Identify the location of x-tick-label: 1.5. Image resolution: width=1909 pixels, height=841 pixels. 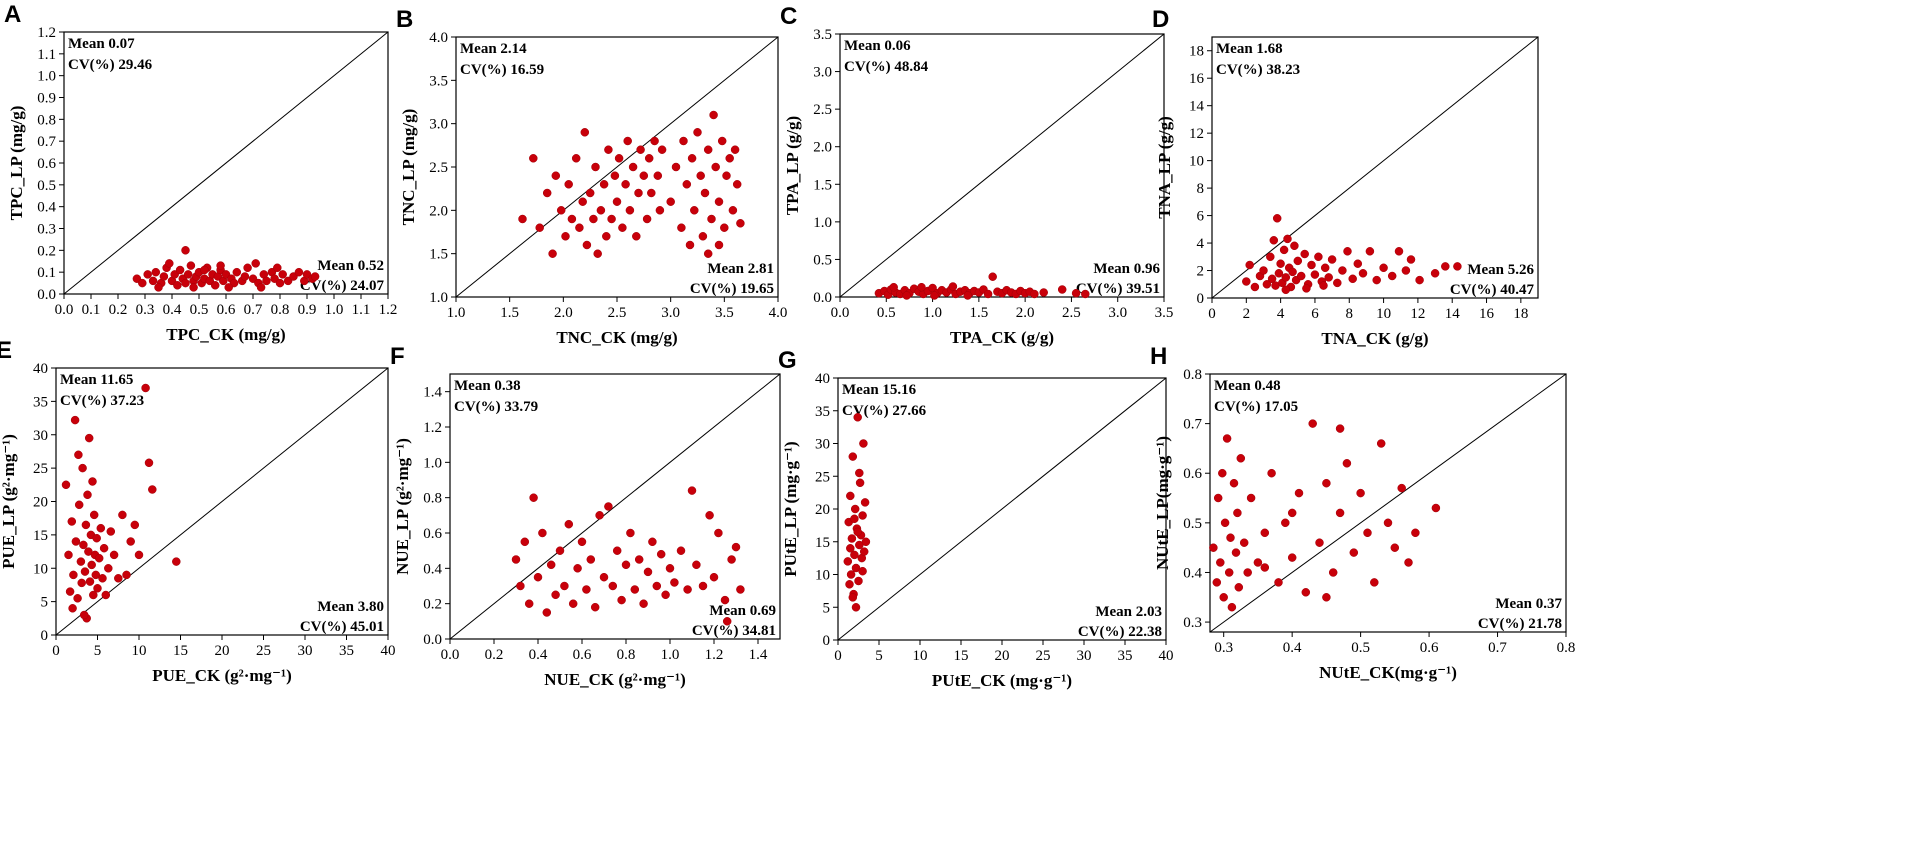
(978, 313).